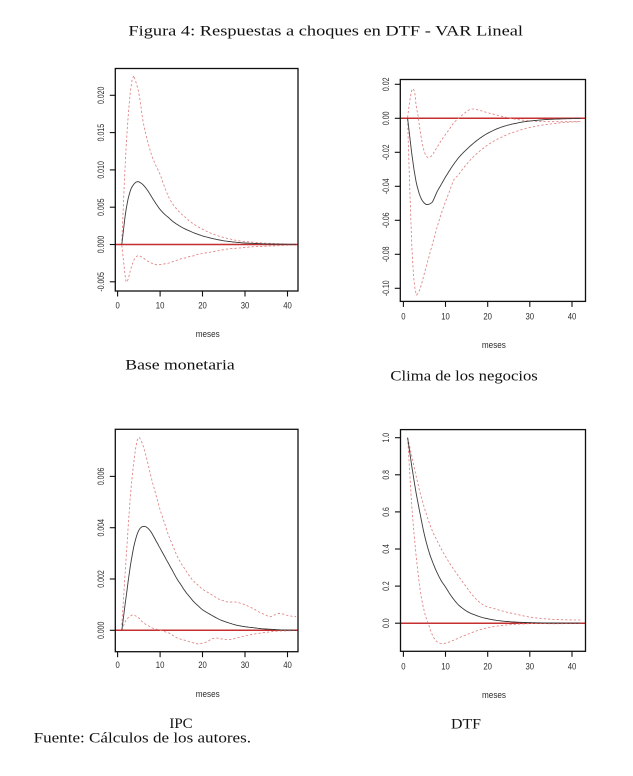 This screenshot has width=633, height=776. Describe the element at coordinates (386, 84) in the screenshot. I see `svg-text: 0.02` at that location.